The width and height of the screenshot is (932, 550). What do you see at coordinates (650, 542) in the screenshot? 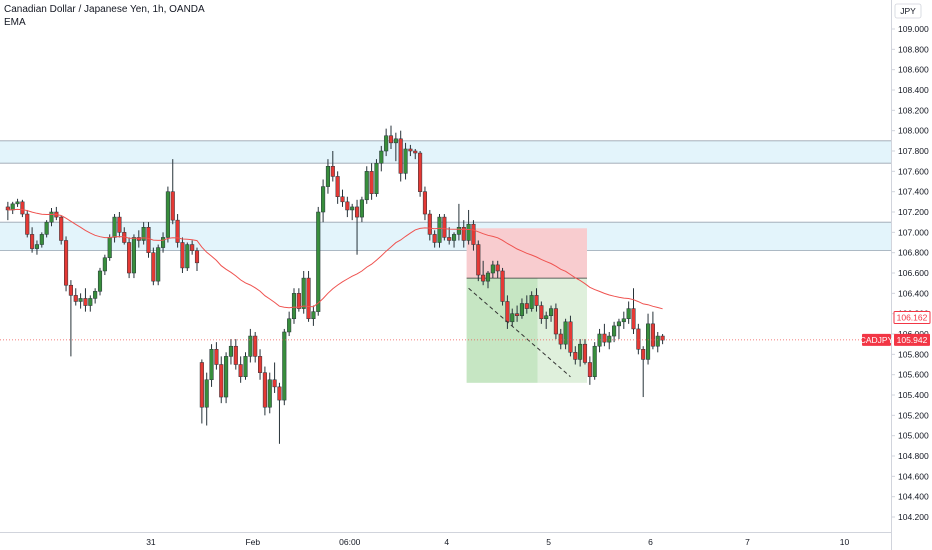
I see `time-tick-label-5: 6` at bounding box center [650, 542].